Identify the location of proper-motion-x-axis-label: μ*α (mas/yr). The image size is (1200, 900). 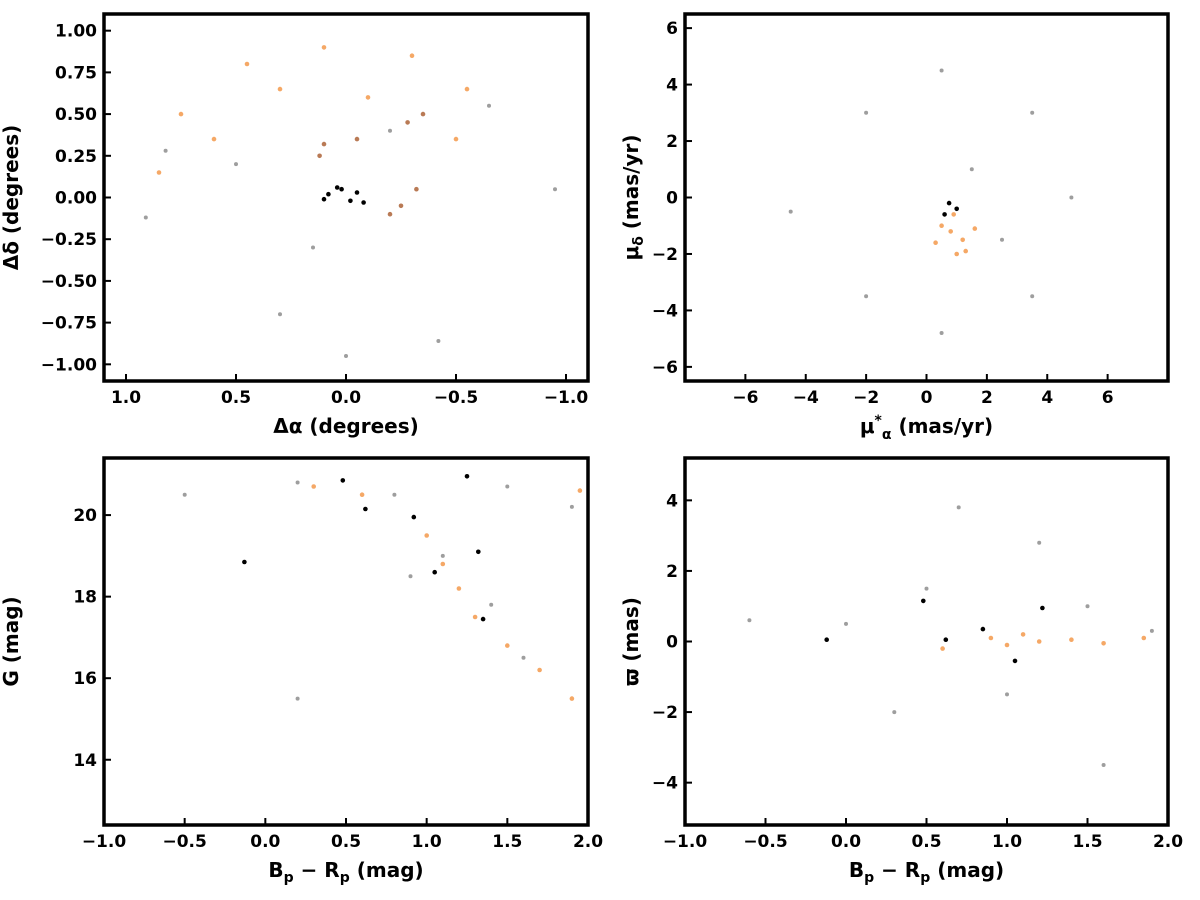
(926, 428).